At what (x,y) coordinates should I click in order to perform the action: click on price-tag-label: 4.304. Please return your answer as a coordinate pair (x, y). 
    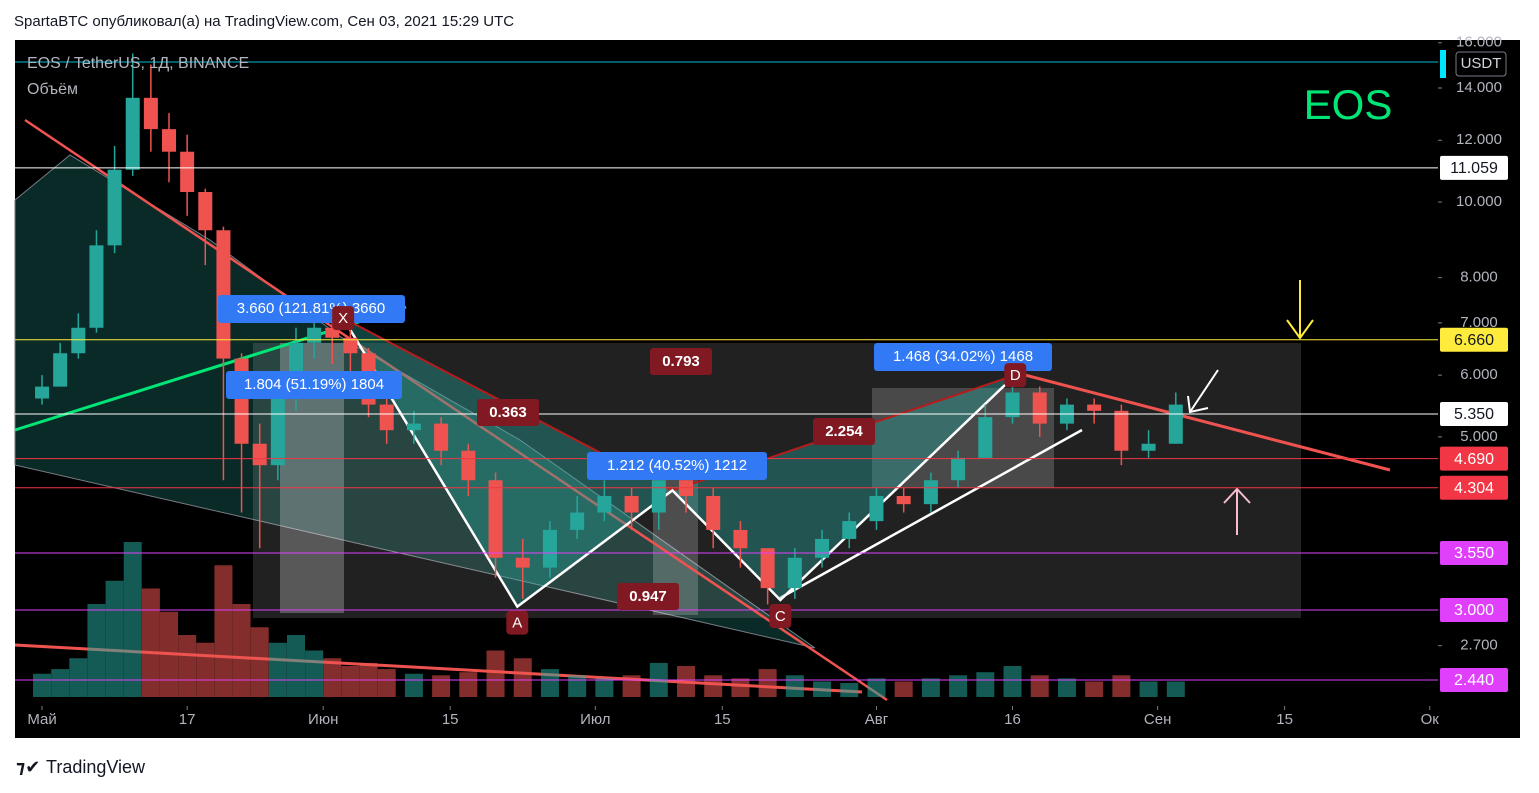
    Looking at the image, I should click on (1474, 488).